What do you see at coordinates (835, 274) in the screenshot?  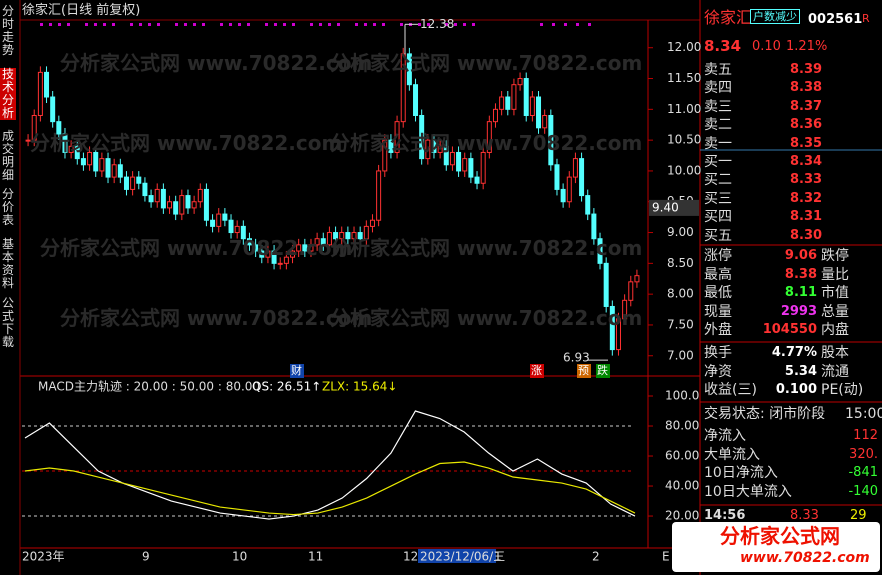 I see `stat-label2: 量比` at bounding box center [835, 274].